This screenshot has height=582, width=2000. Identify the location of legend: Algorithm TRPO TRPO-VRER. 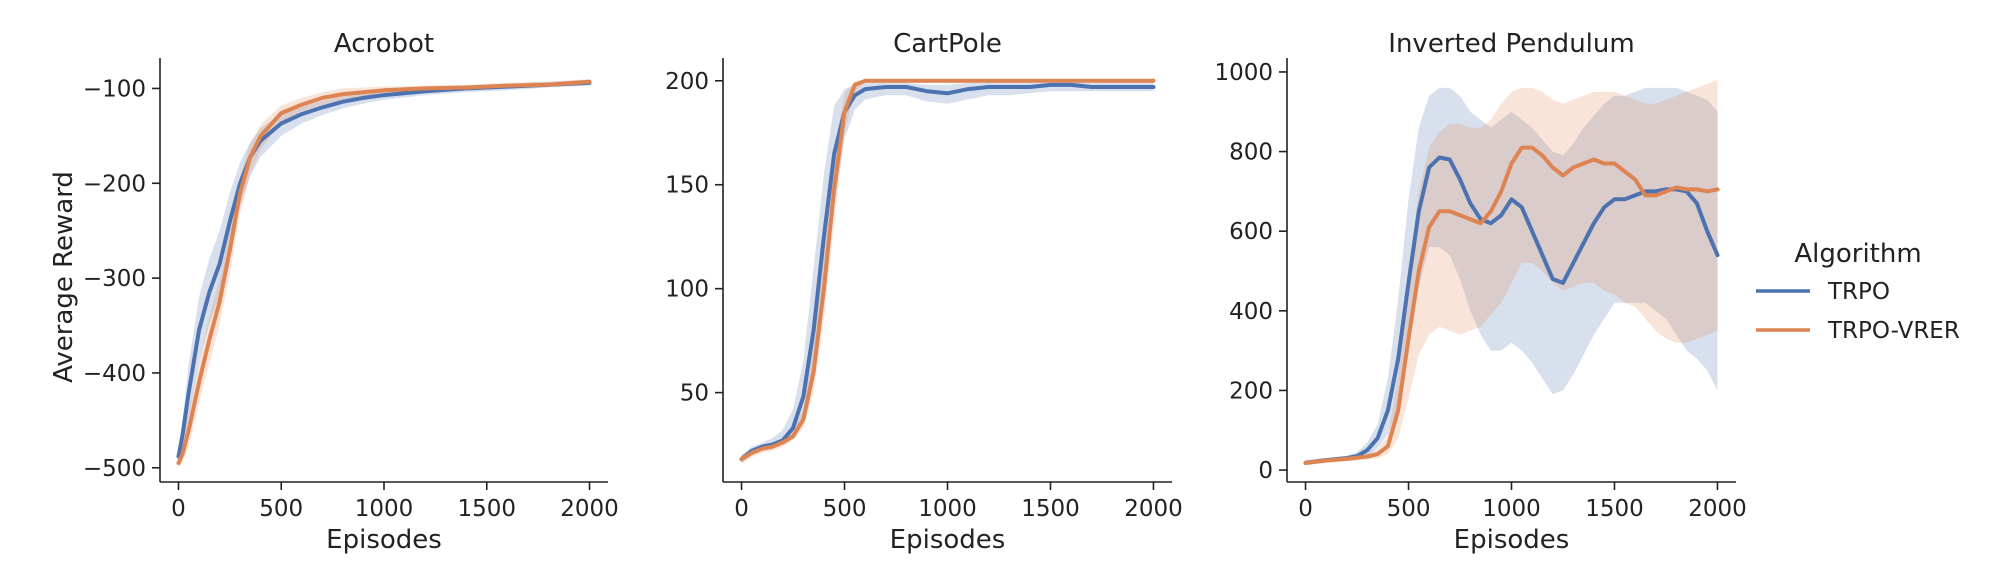
(1858, 291).